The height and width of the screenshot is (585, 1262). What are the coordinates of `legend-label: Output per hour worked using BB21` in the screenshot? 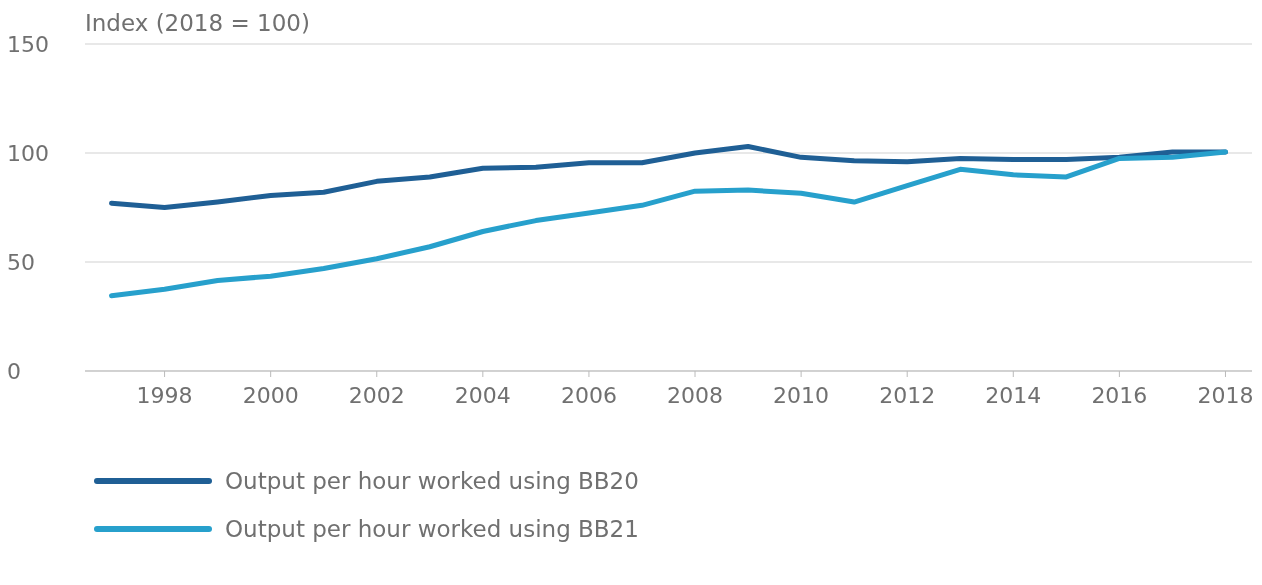 It's located at (432, 529).